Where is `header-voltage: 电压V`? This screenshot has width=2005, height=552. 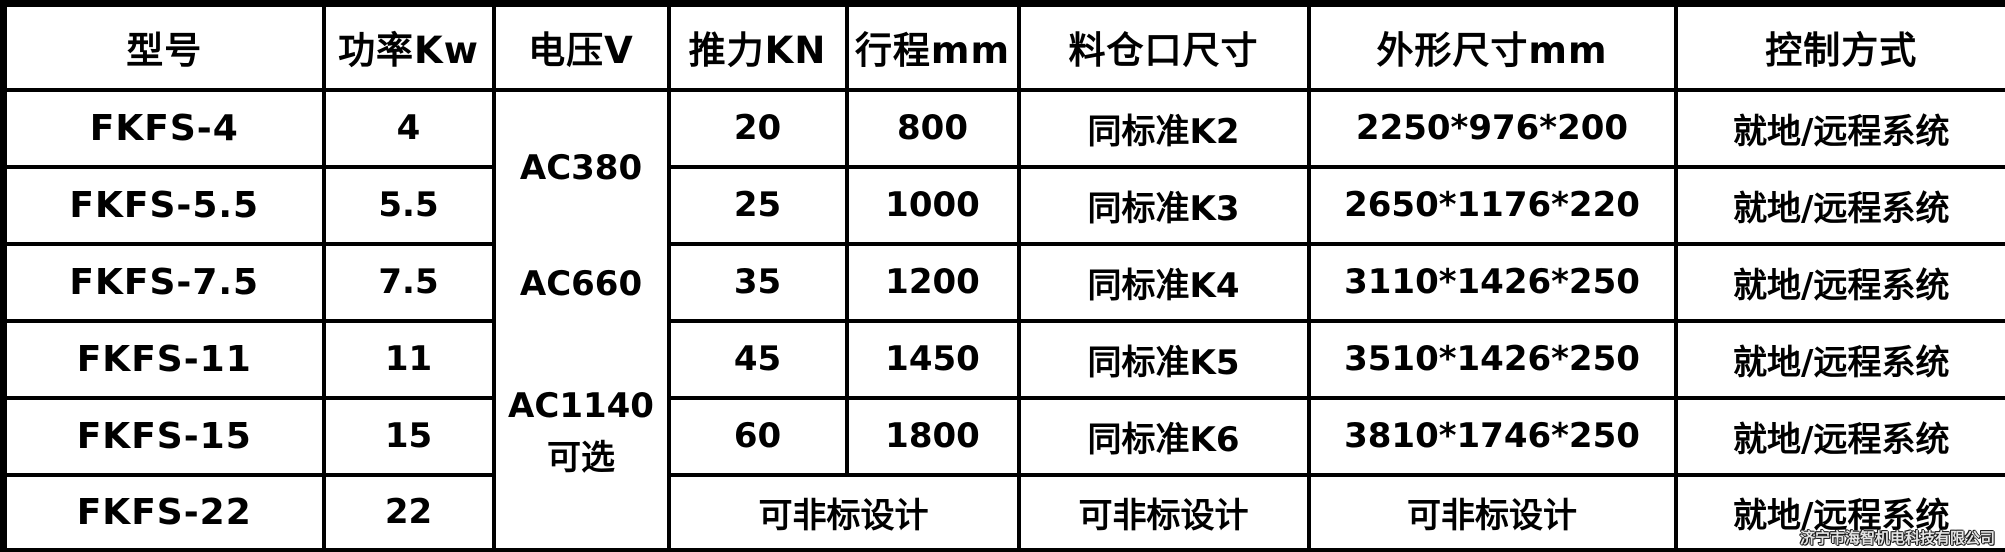 header-voltage: 电压V is located at coordinates (581, 46).